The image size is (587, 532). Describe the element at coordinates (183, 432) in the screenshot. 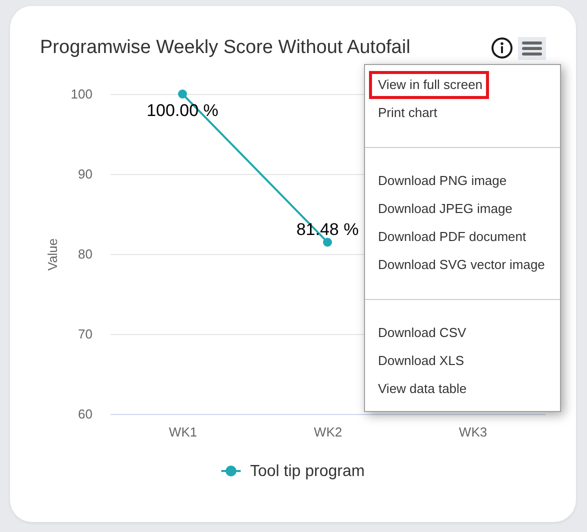

I see `x-tick-label: WK1` at that location.